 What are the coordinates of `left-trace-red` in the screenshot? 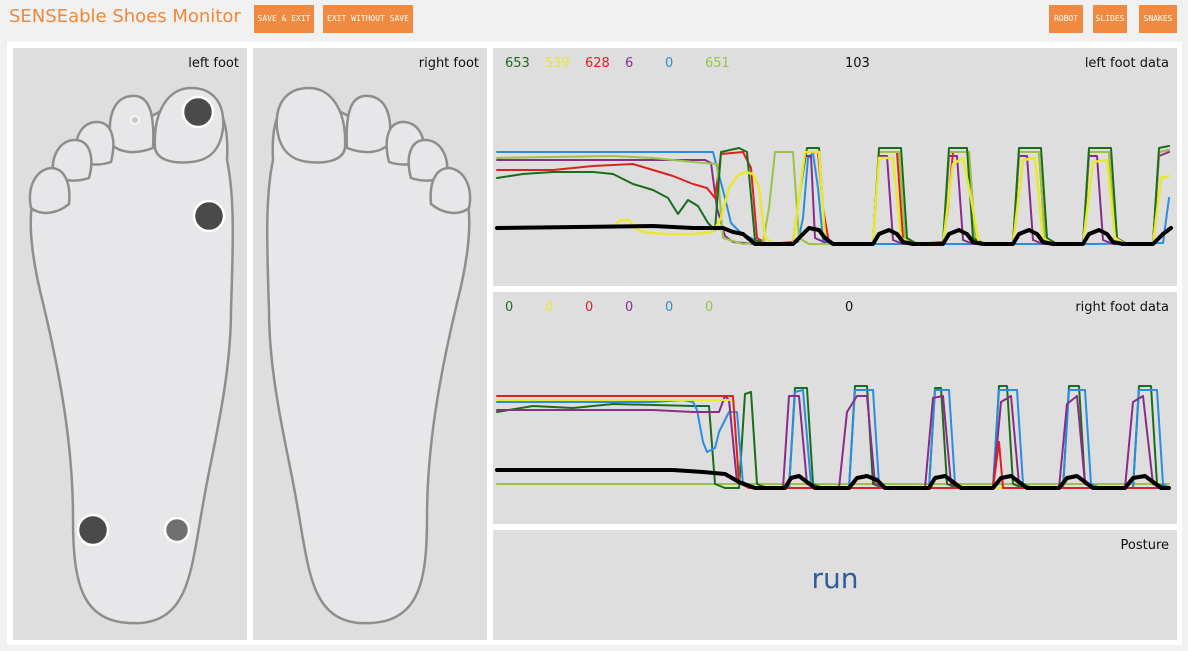 It's located at (833, 197).